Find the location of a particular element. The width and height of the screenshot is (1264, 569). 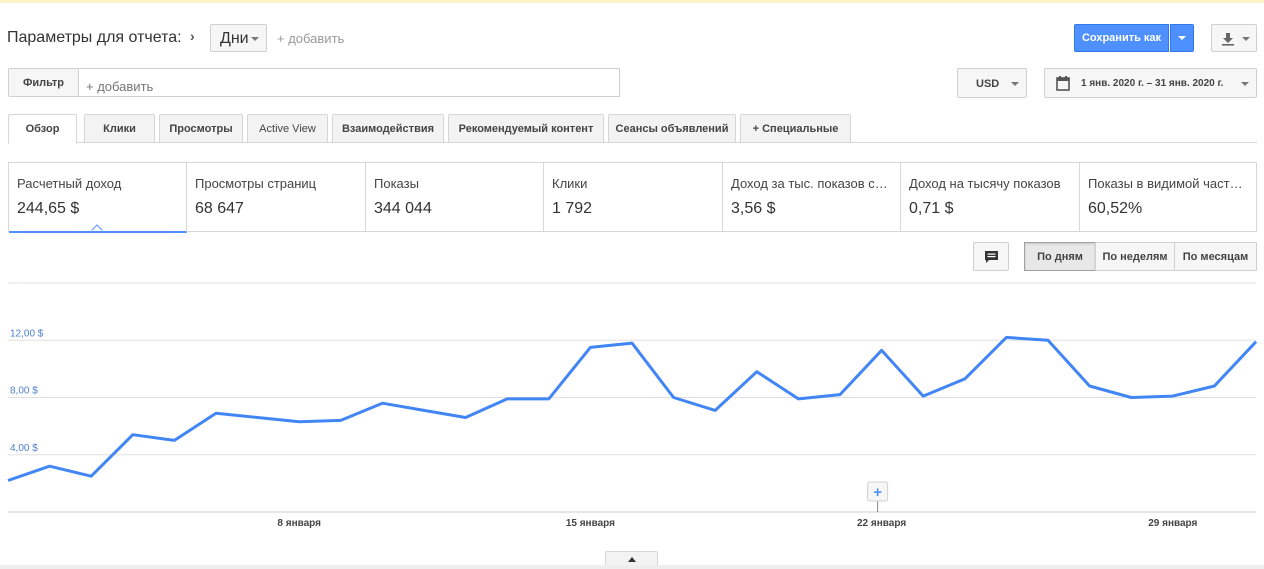

metric-value: 344 044 is located at coordinates (403, 208).